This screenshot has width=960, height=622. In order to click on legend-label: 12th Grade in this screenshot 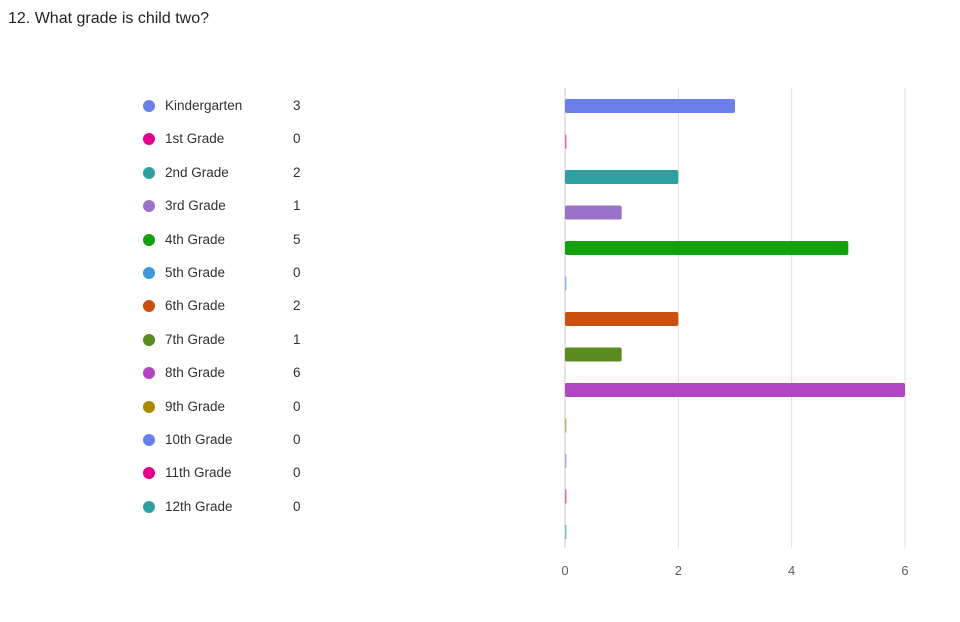, I will do `click(199, 506)`.